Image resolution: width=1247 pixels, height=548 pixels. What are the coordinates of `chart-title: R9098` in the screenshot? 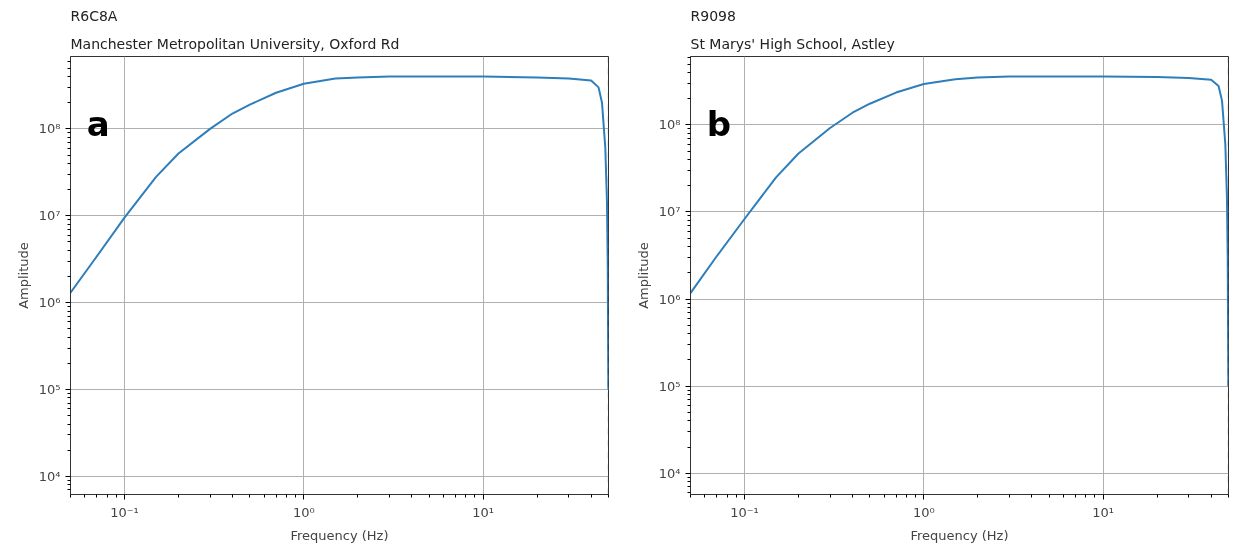 It's located at (713, 15).